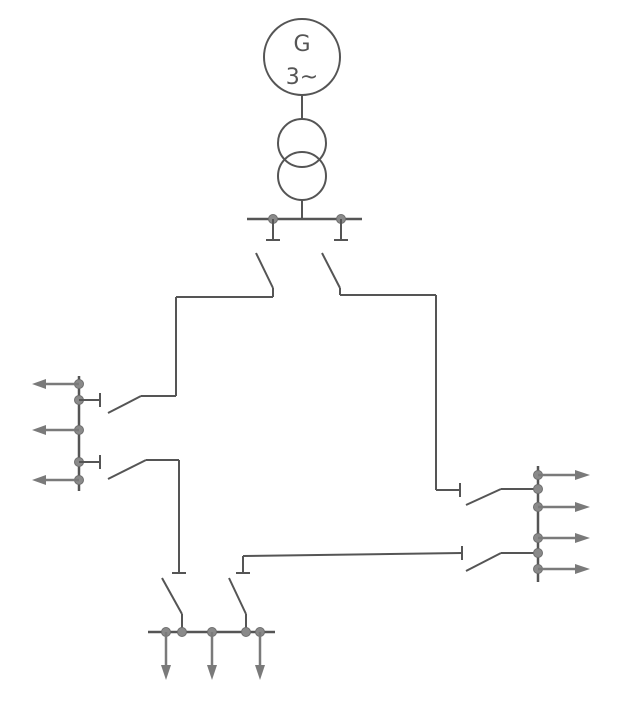  What do you see at coordinates (146, 516) in the screenshot?
I see `feeder-left-bottom` at bounding box center [146, 516].